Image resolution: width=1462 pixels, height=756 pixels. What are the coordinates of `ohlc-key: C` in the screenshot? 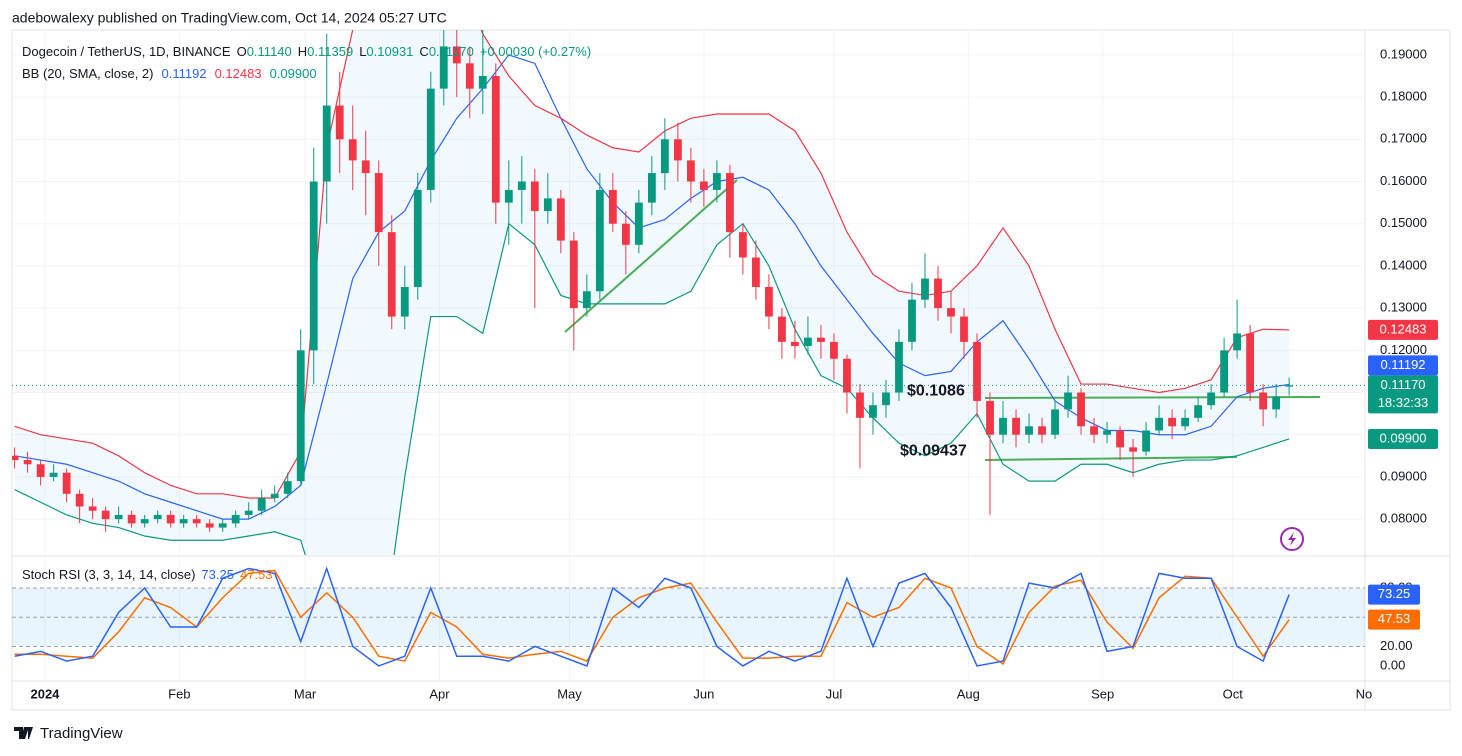 It's located at (423, 51).